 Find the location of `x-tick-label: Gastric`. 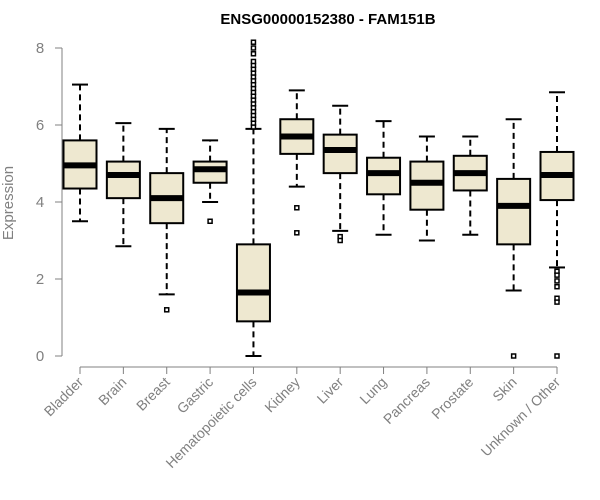

x-tick-label: Gastric is located at coordinates (195, 395).